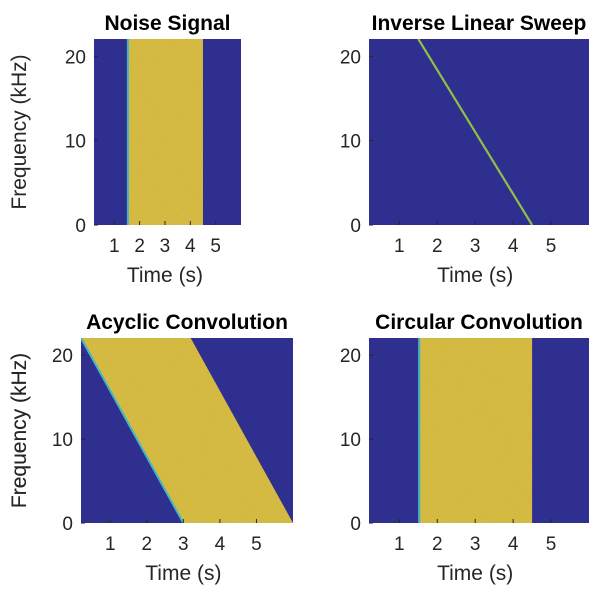 This screenshot has height=594, width=597. What do you see at coordinates (133, 430) in the screenshot?
I see `onset-edge` at bounding box center [133, 430].